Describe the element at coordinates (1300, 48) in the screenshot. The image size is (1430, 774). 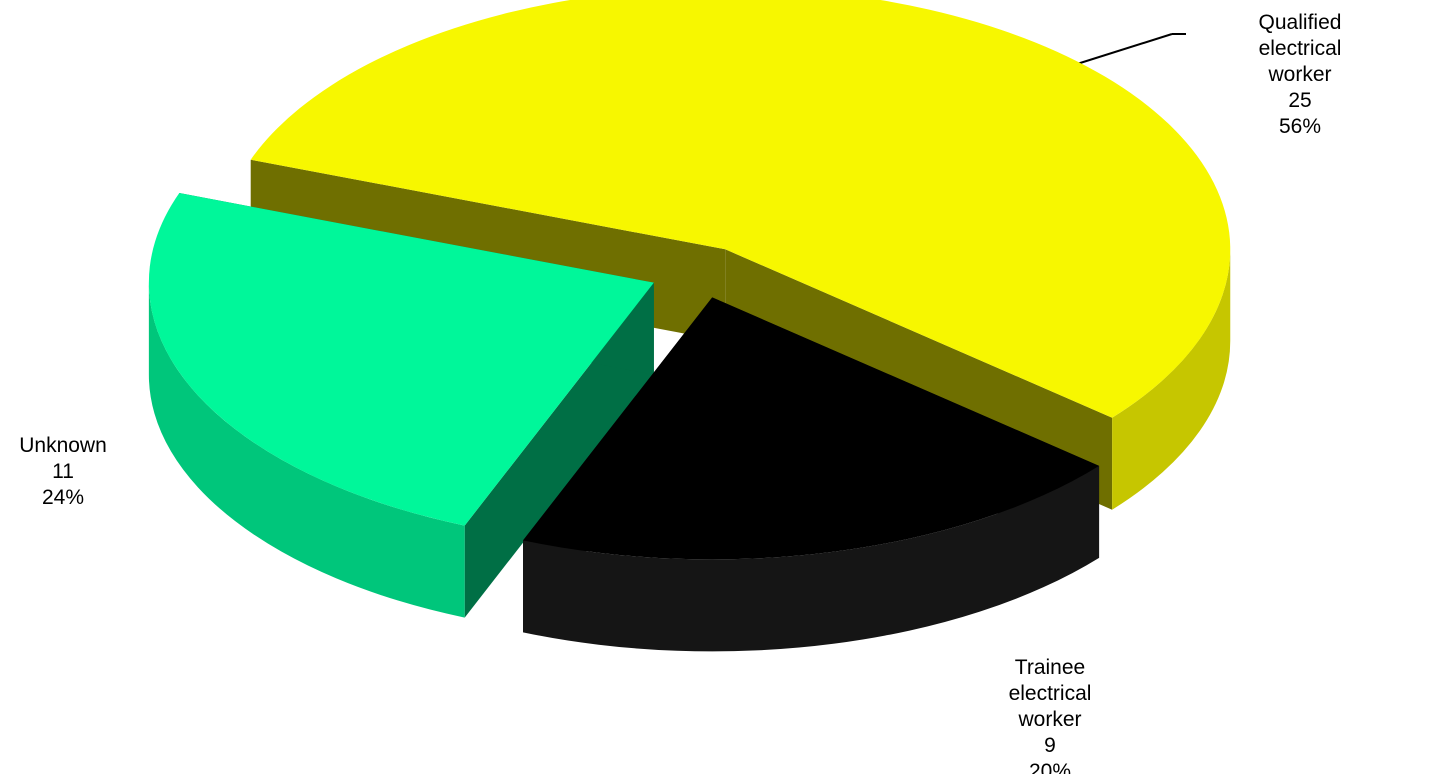
I see `category-name: Qualified electrical worker` at that location.